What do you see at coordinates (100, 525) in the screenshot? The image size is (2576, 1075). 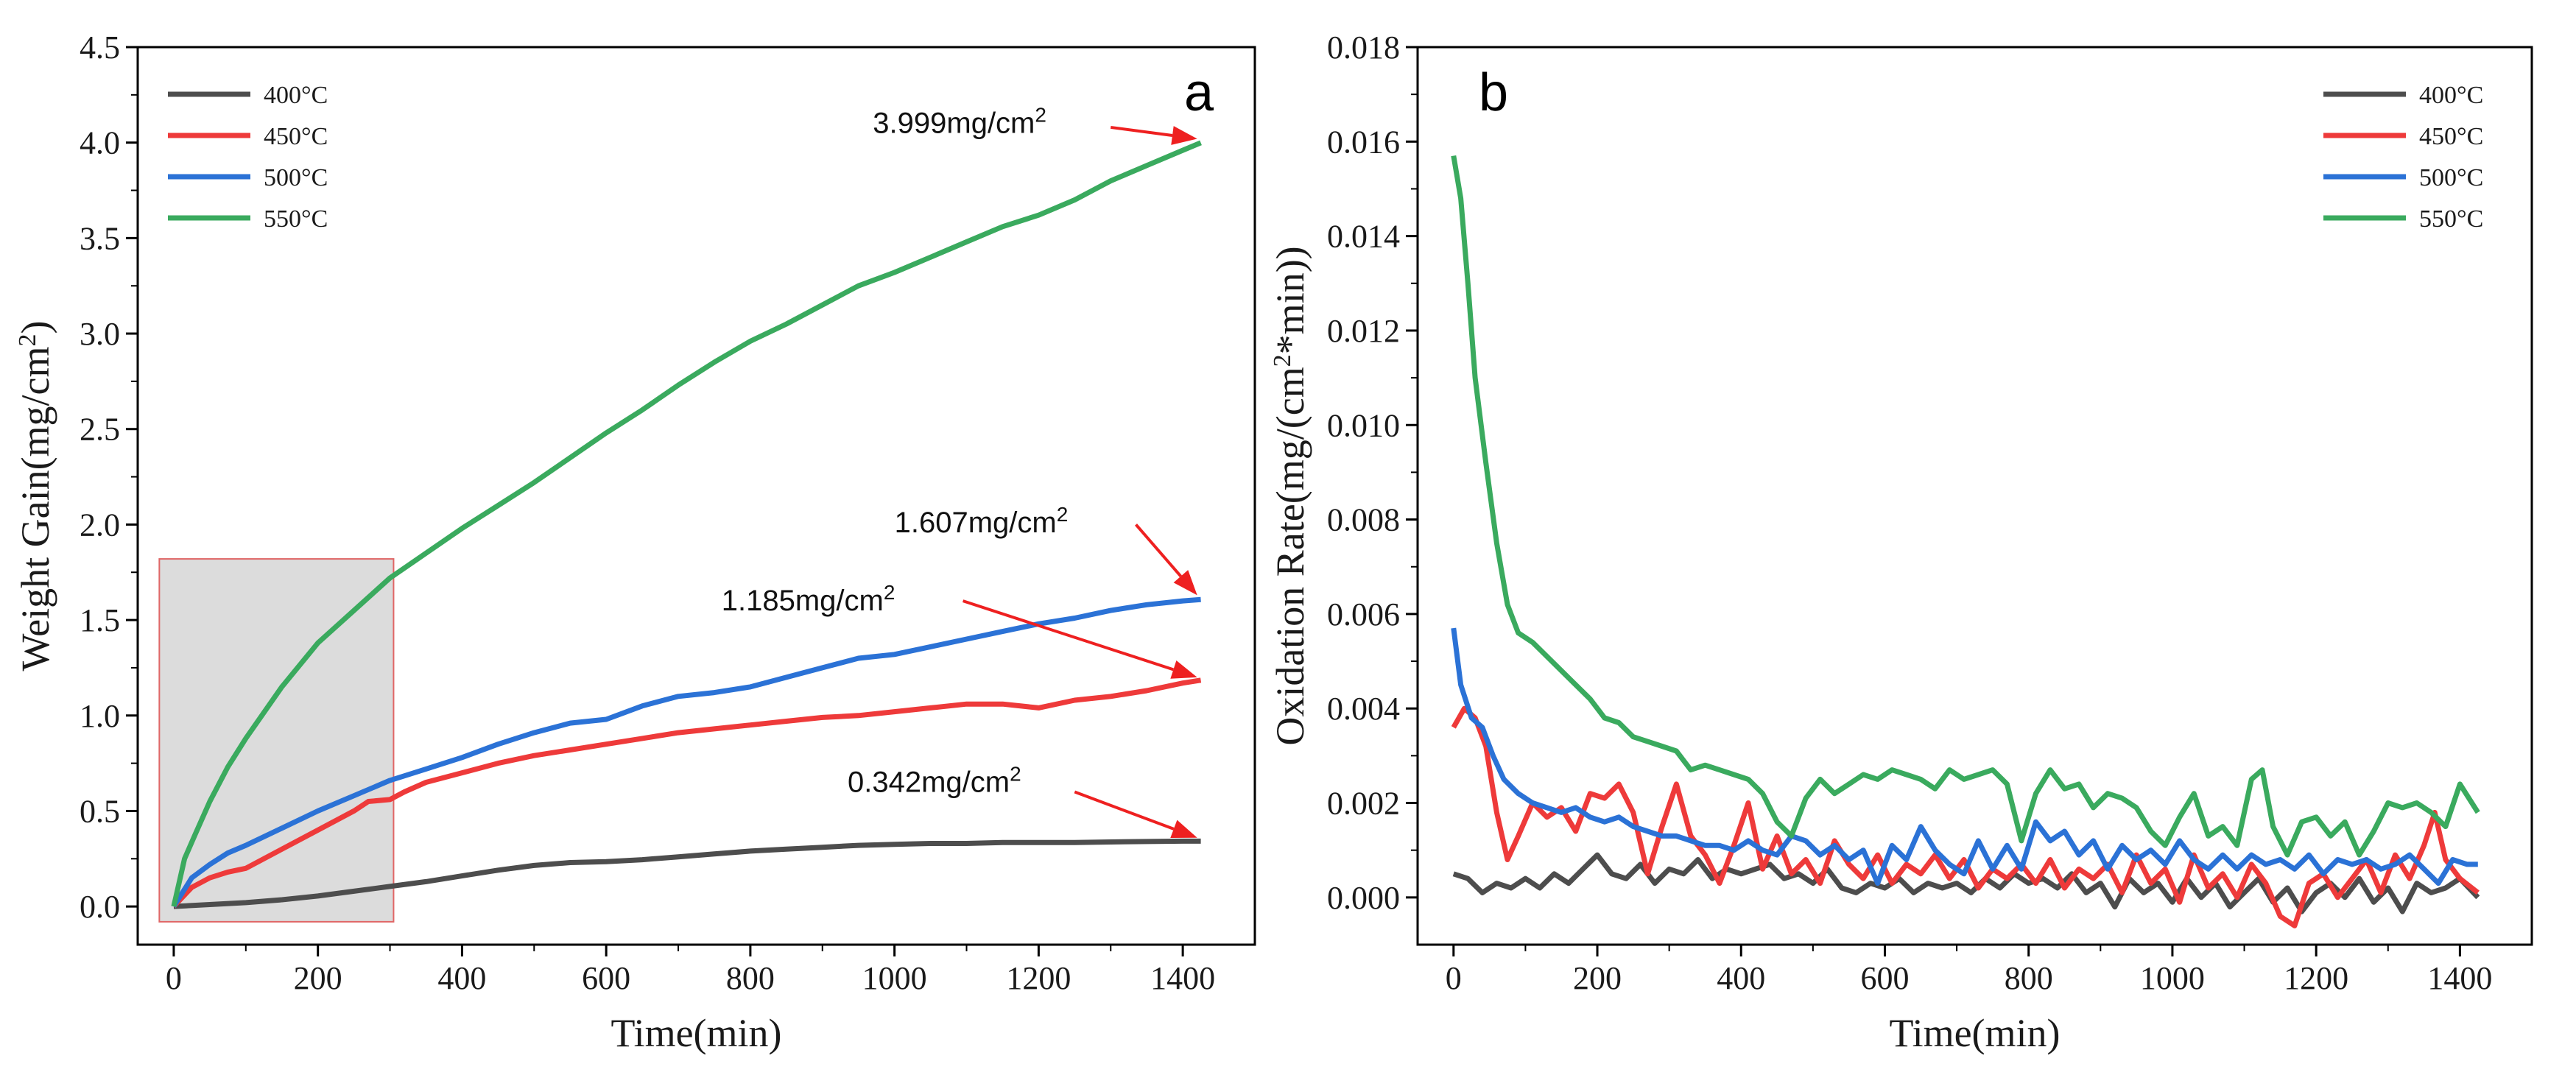 I see `y-tick-label: 2.0` at bounding box center [100, 525].